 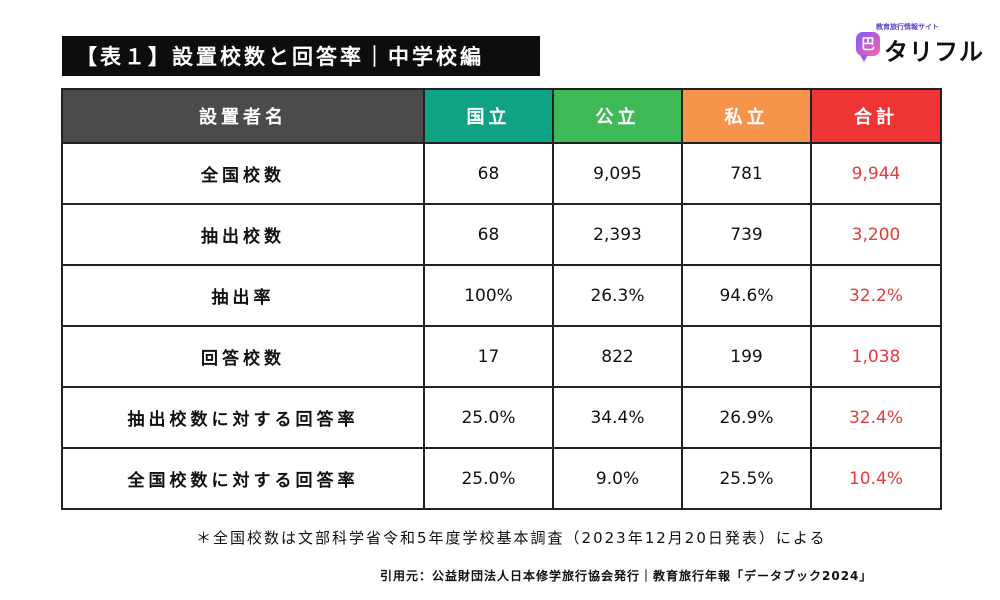 I want to click on table-row: 回答校数 17 822 199 1,038, so click(x=501, y=356).